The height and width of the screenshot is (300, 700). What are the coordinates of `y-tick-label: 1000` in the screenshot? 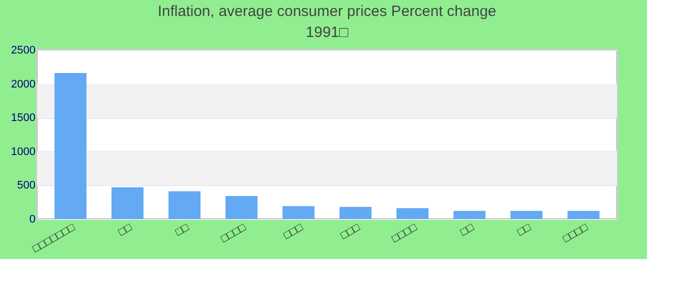 It's located at (23, 152).